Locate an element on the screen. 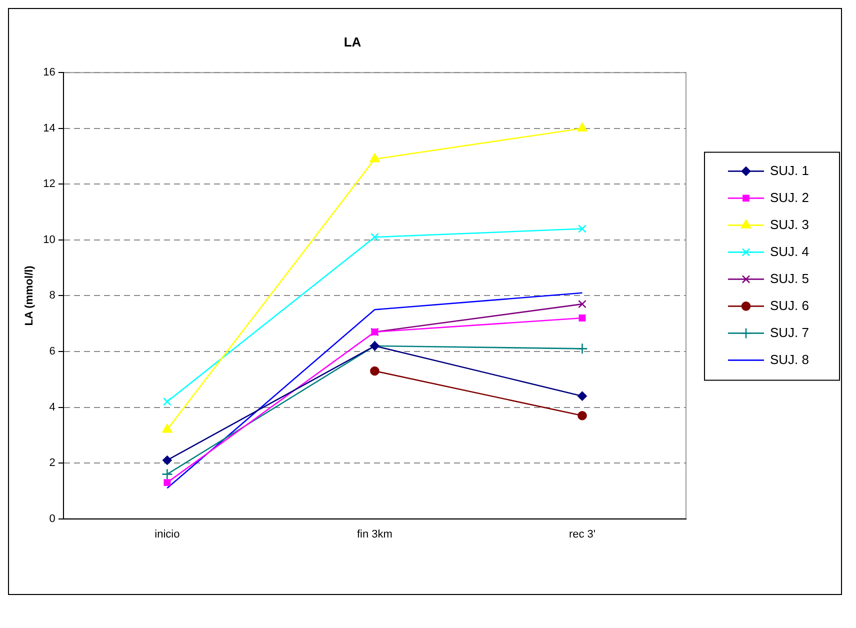 The width and height of the screenshot is (856, 628). legend-label: SUJ. 5 is located at coordinates (790, 278).